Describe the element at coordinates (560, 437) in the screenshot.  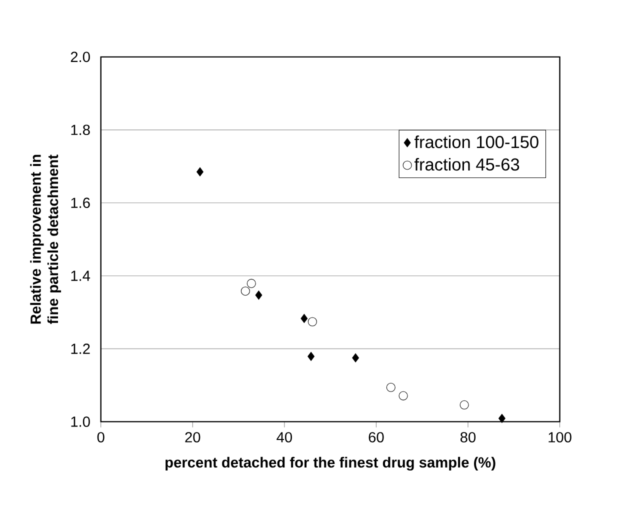
I see `x-tick-label: 100` at that location.